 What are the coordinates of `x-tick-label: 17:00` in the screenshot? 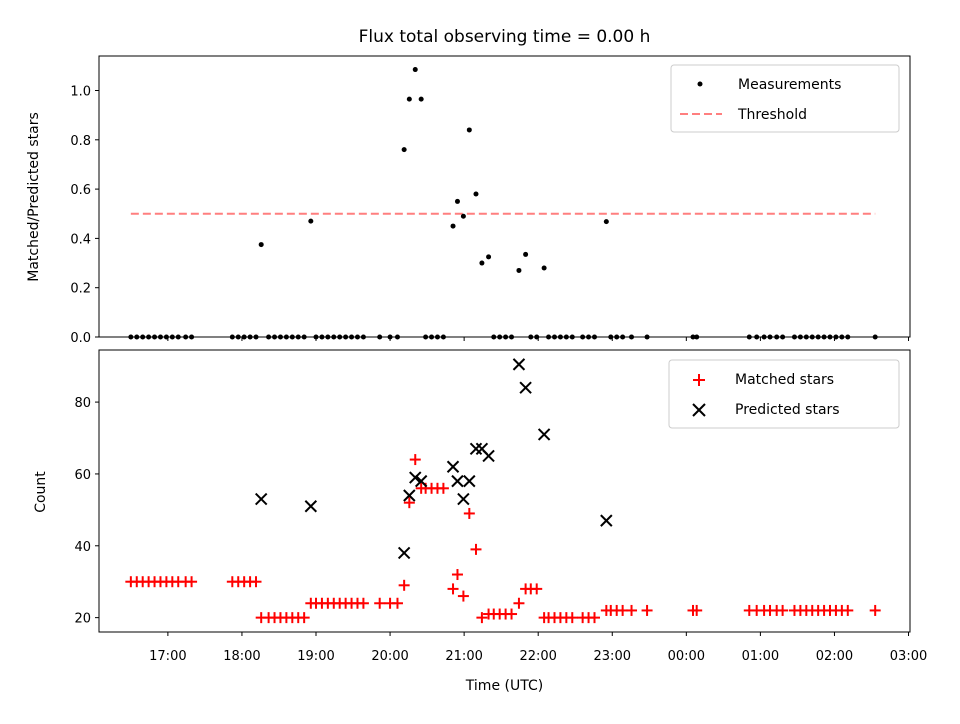 It's located at (167, 656).